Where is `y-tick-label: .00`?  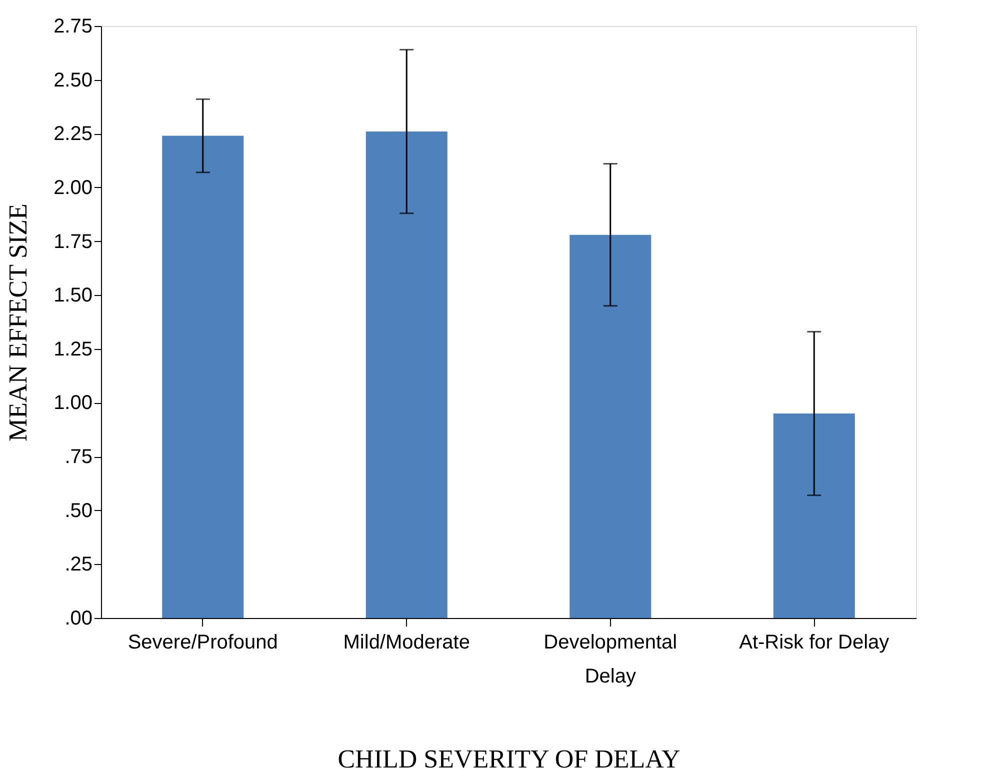
y-tick-label: .00 is located at coordinates (78, 619).